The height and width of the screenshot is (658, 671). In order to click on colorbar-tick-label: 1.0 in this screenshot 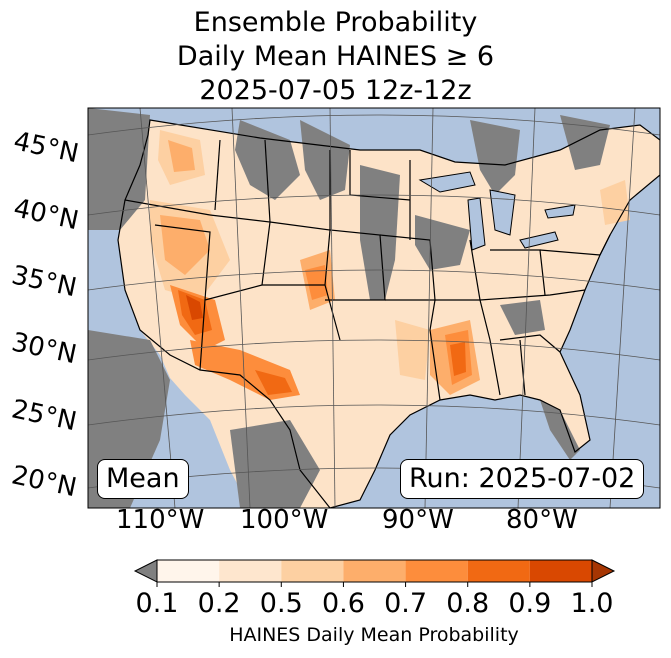, I will do `click(592, 603)`.